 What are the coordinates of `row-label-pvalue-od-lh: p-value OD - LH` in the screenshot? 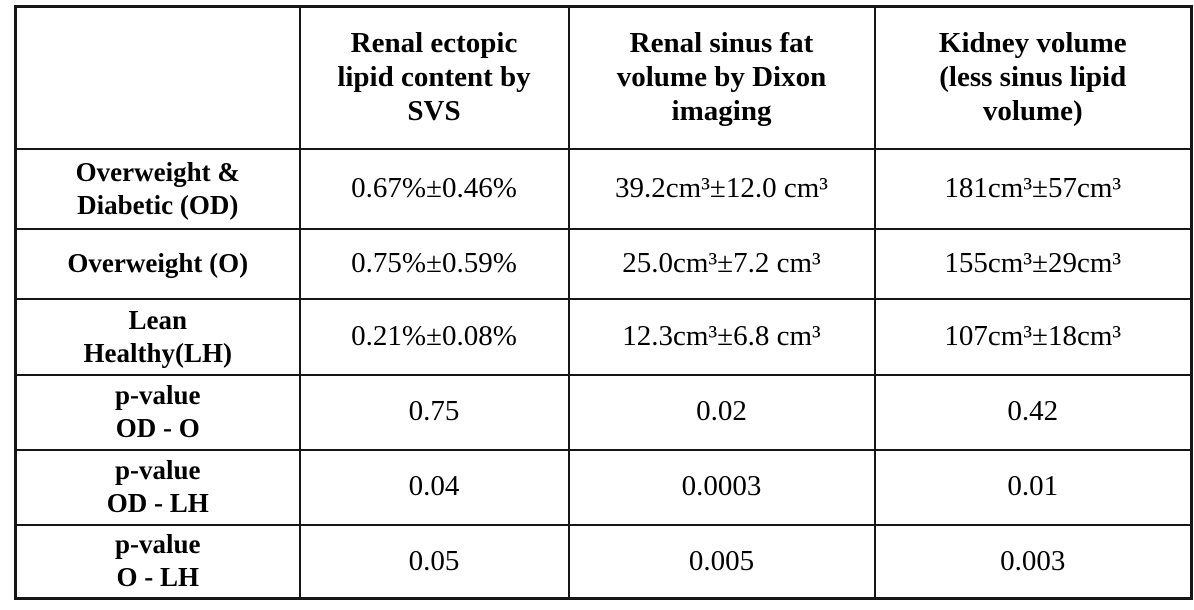 It's located at (157, 487).